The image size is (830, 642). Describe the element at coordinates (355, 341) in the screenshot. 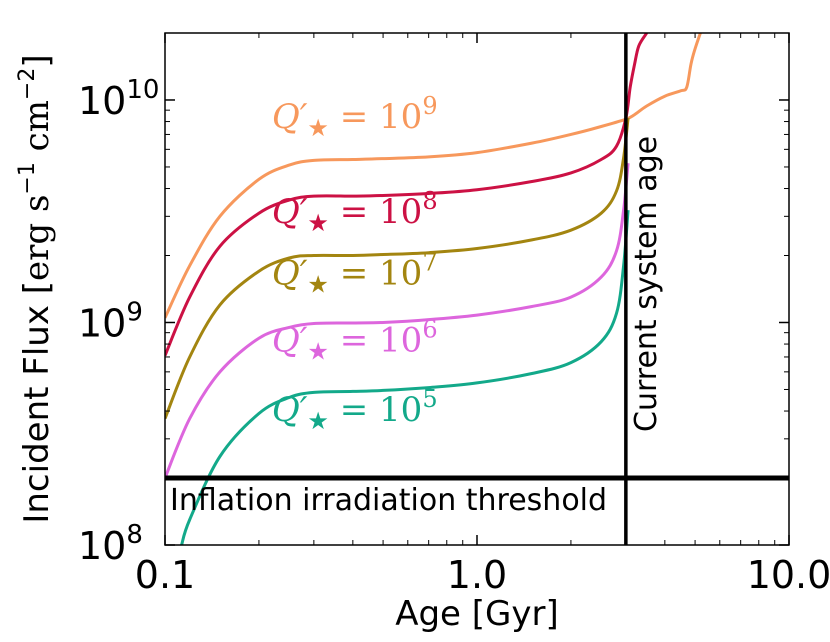

I see `series-label-3: Q′★ = 106` at that location.